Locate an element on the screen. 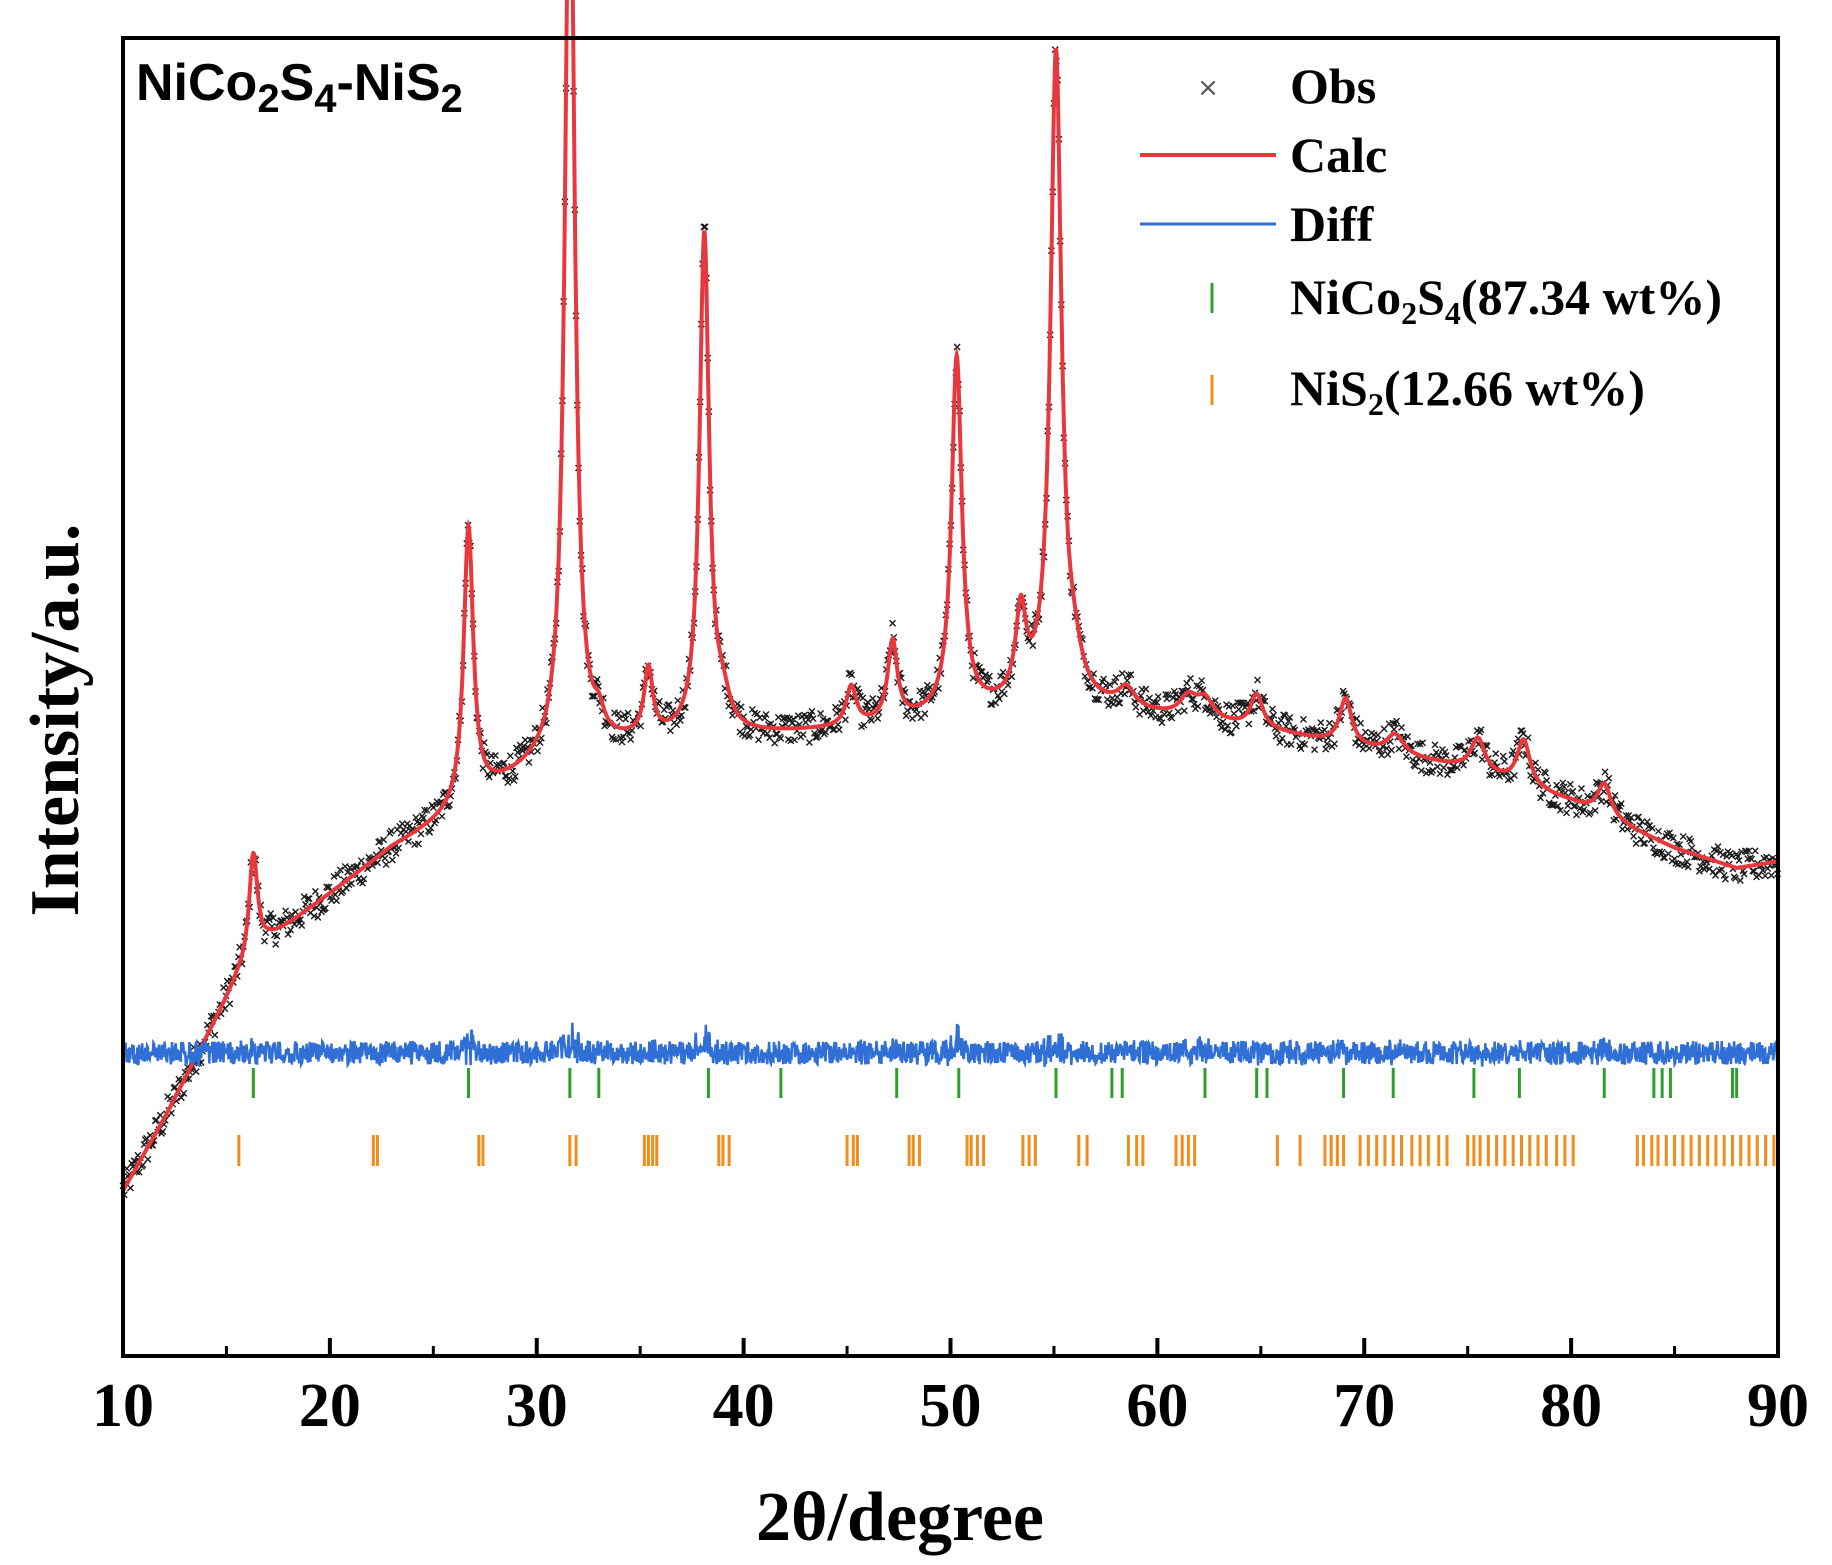 Image resolution: width=1832 pixels, height=1565 pixels. x-axis-title: 2θ/degree is located at coordinates (900, 1517).